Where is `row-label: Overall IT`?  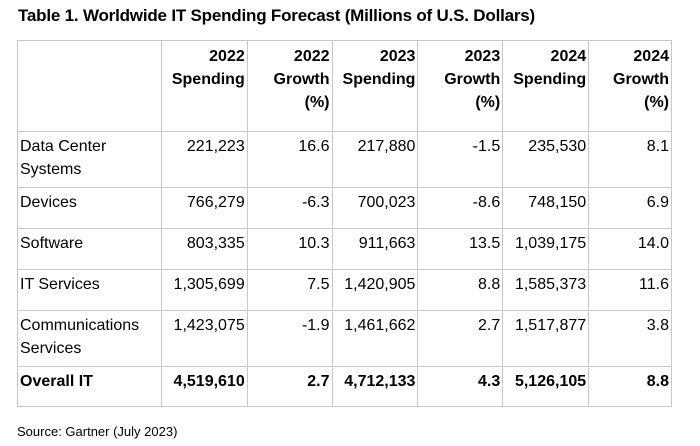 row-label: Overall IT is located at coordinates (89, 386).